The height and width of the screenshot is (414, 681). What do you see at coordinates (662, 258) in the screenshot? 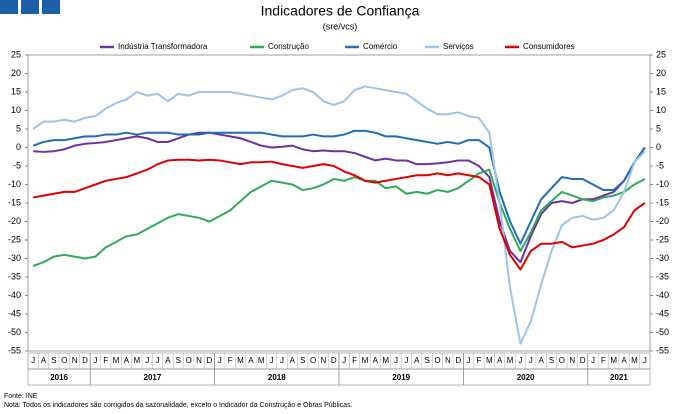
I see `y2-tick-label: -30` at bounding box center [662, 258].